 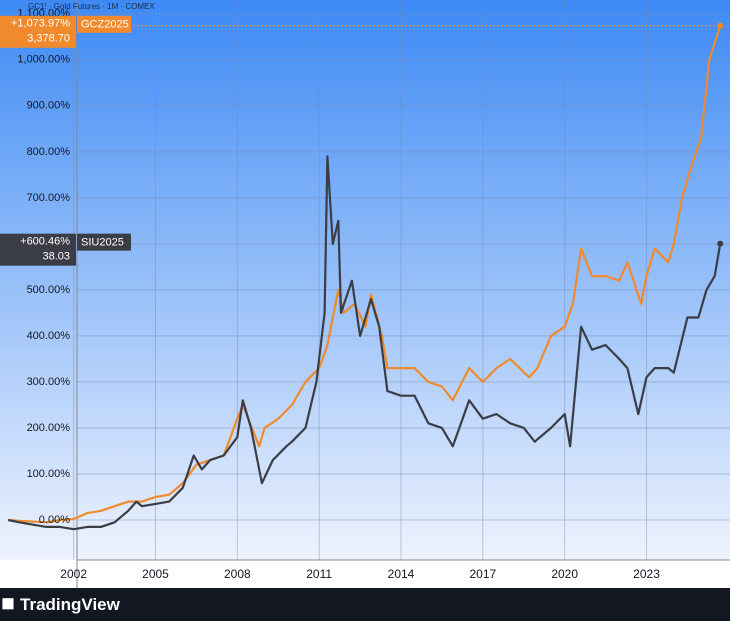 I want to click on x-tick-label: 2017, so click(x=482, y=574).